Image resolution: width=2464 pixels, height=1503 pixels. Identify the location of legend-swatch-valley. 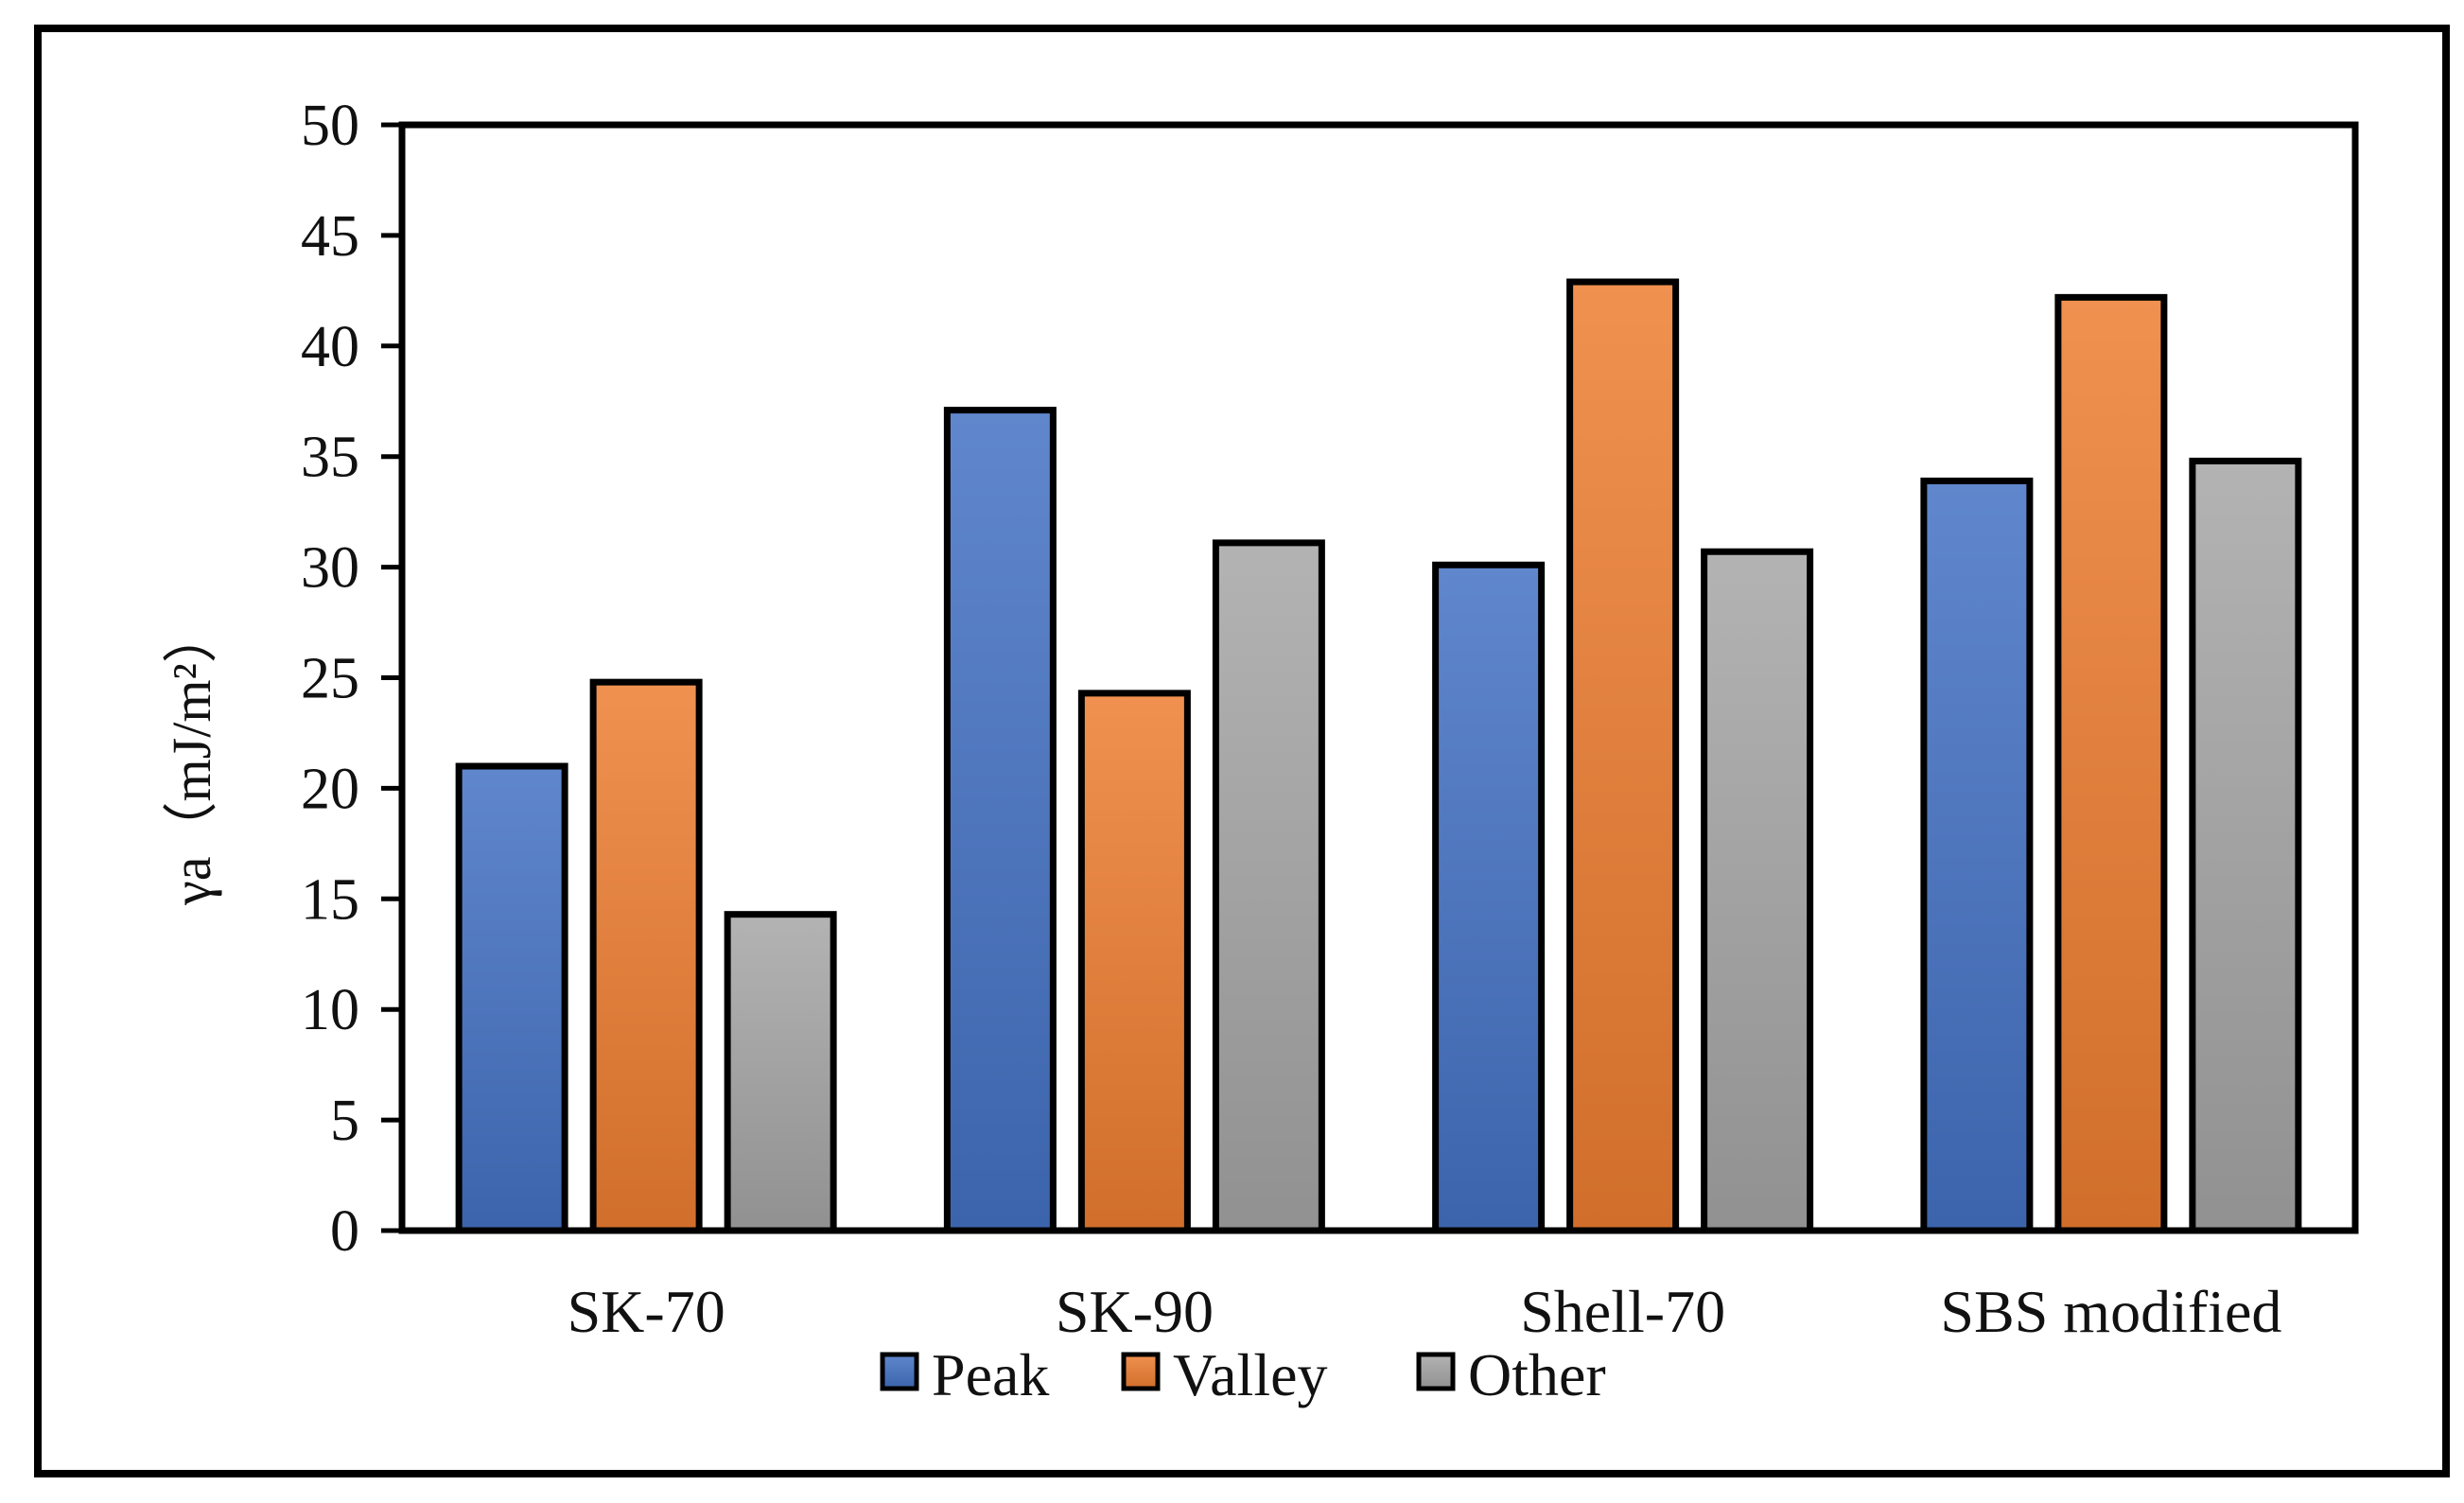
(1141, 1371).